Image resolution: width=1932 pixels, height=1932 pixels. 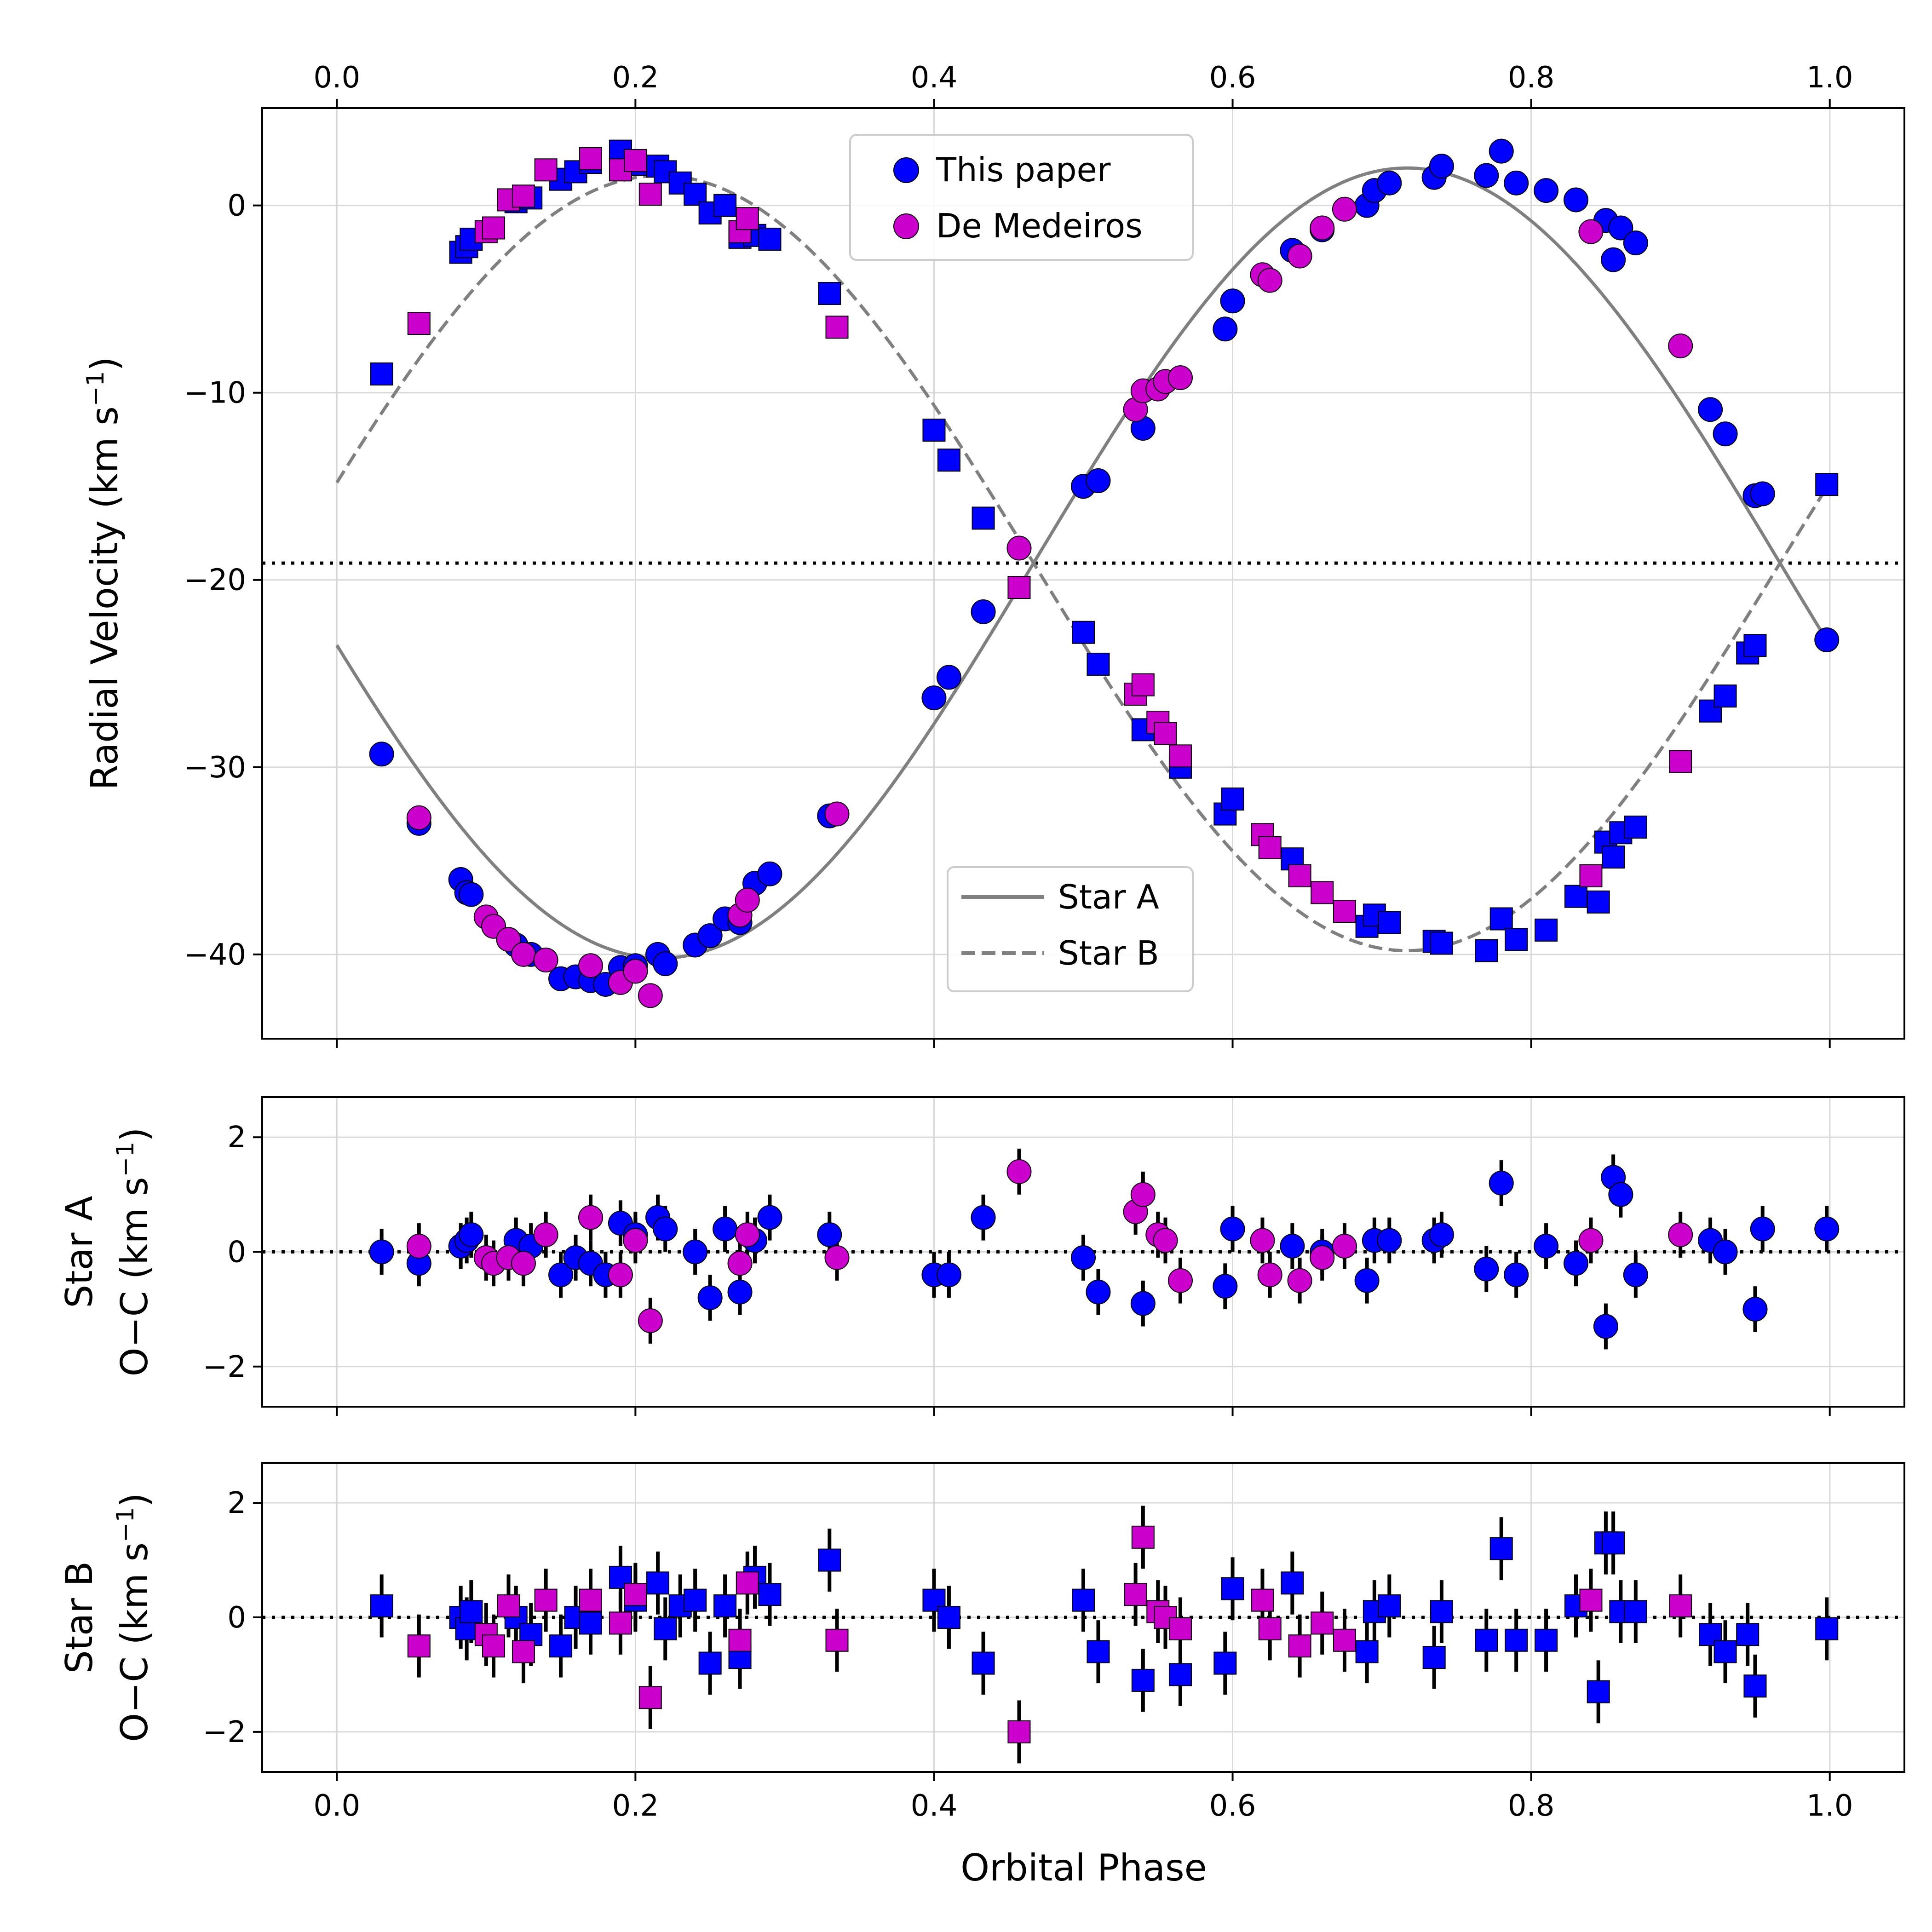 What do you see at coordinates (236, 1253) in the screenshot?
I see `y-tick-label: 0` at bounding box center [236, 1253].